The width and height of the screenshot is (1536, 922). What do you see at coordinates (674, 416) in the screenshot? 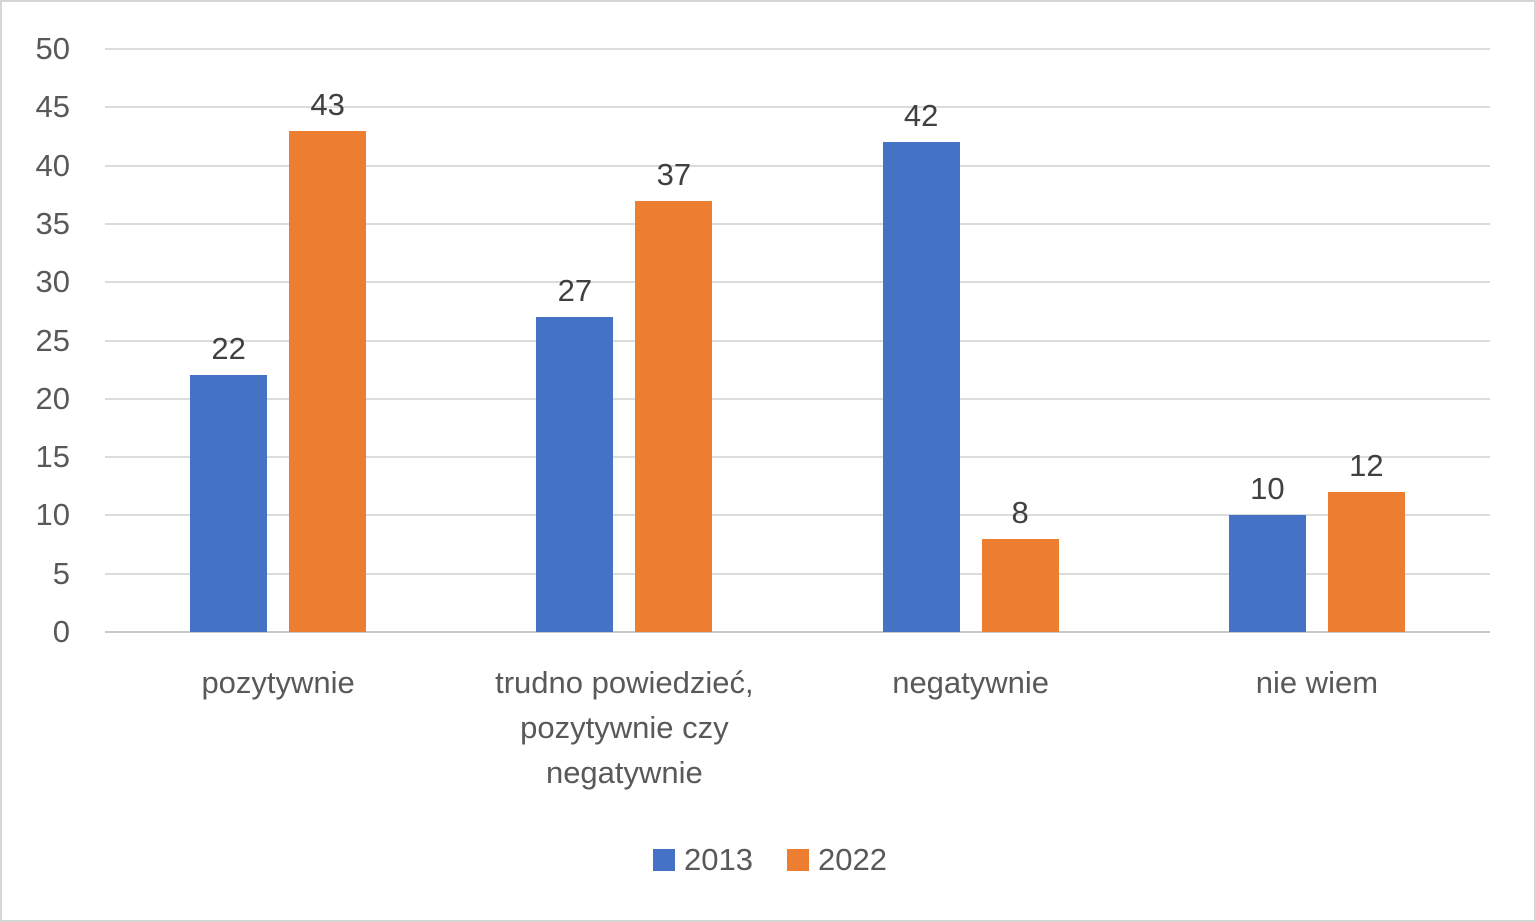
I see `bar-2022-trudno` at bounding box center [674, 416].